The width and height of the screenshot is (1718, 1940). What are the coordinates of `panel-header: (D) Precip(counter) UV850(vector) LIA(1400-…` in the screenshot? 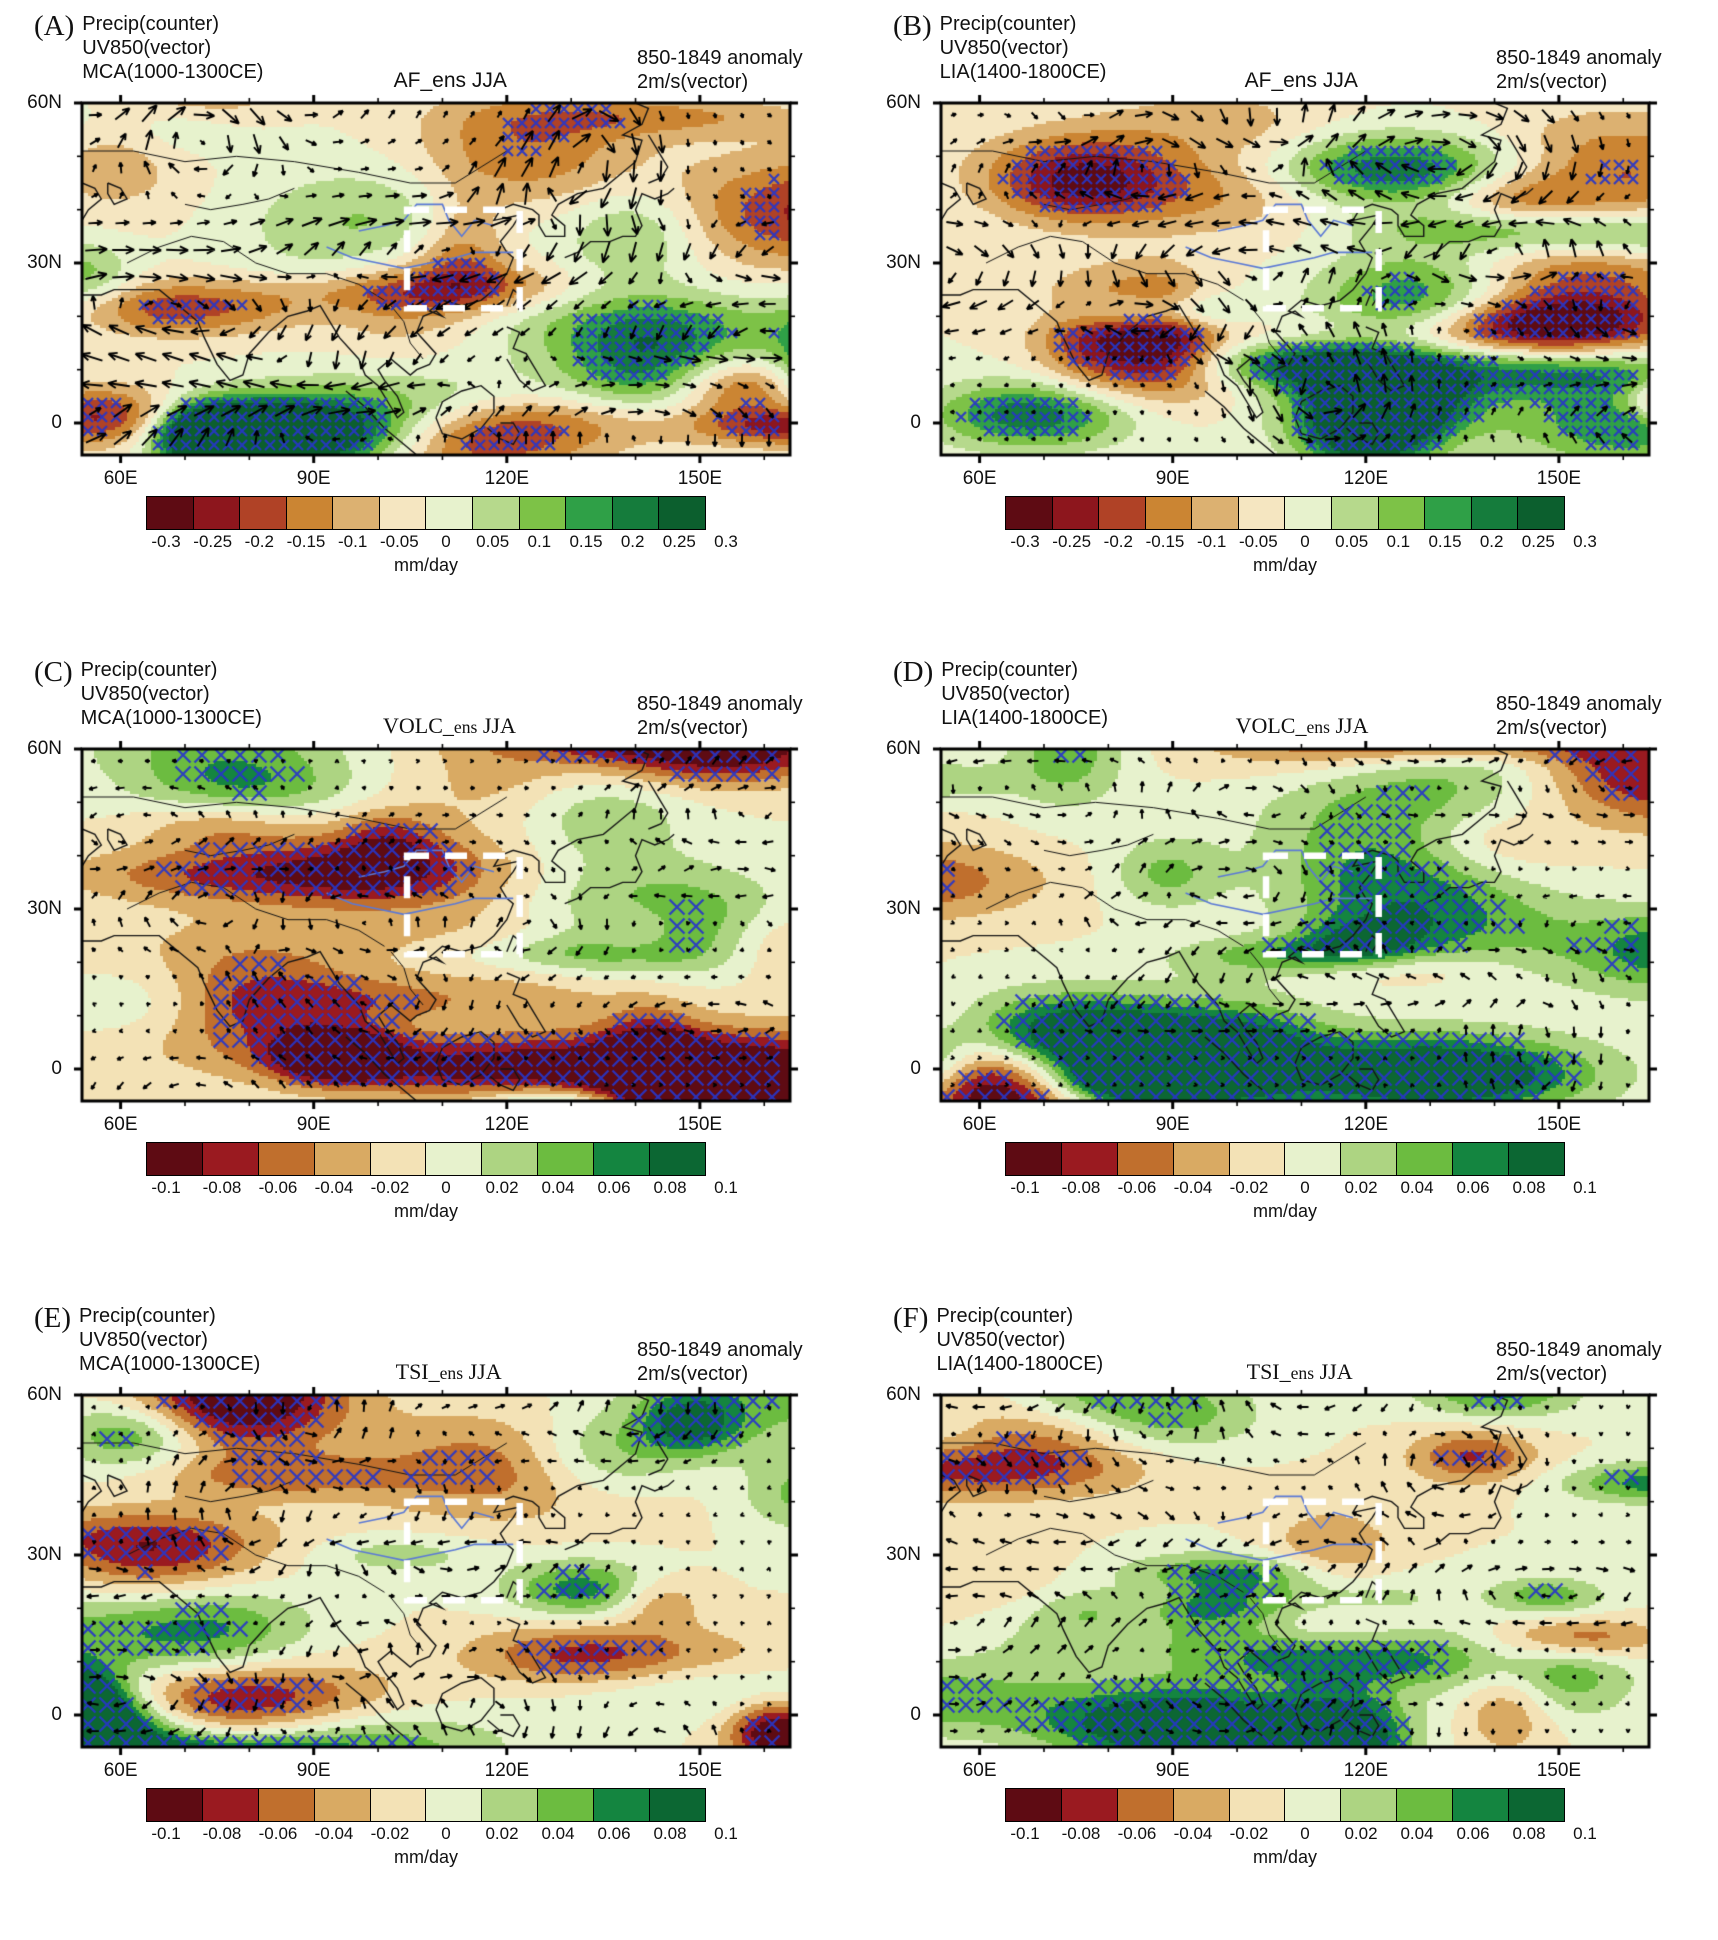 It's located at (1293, 697).